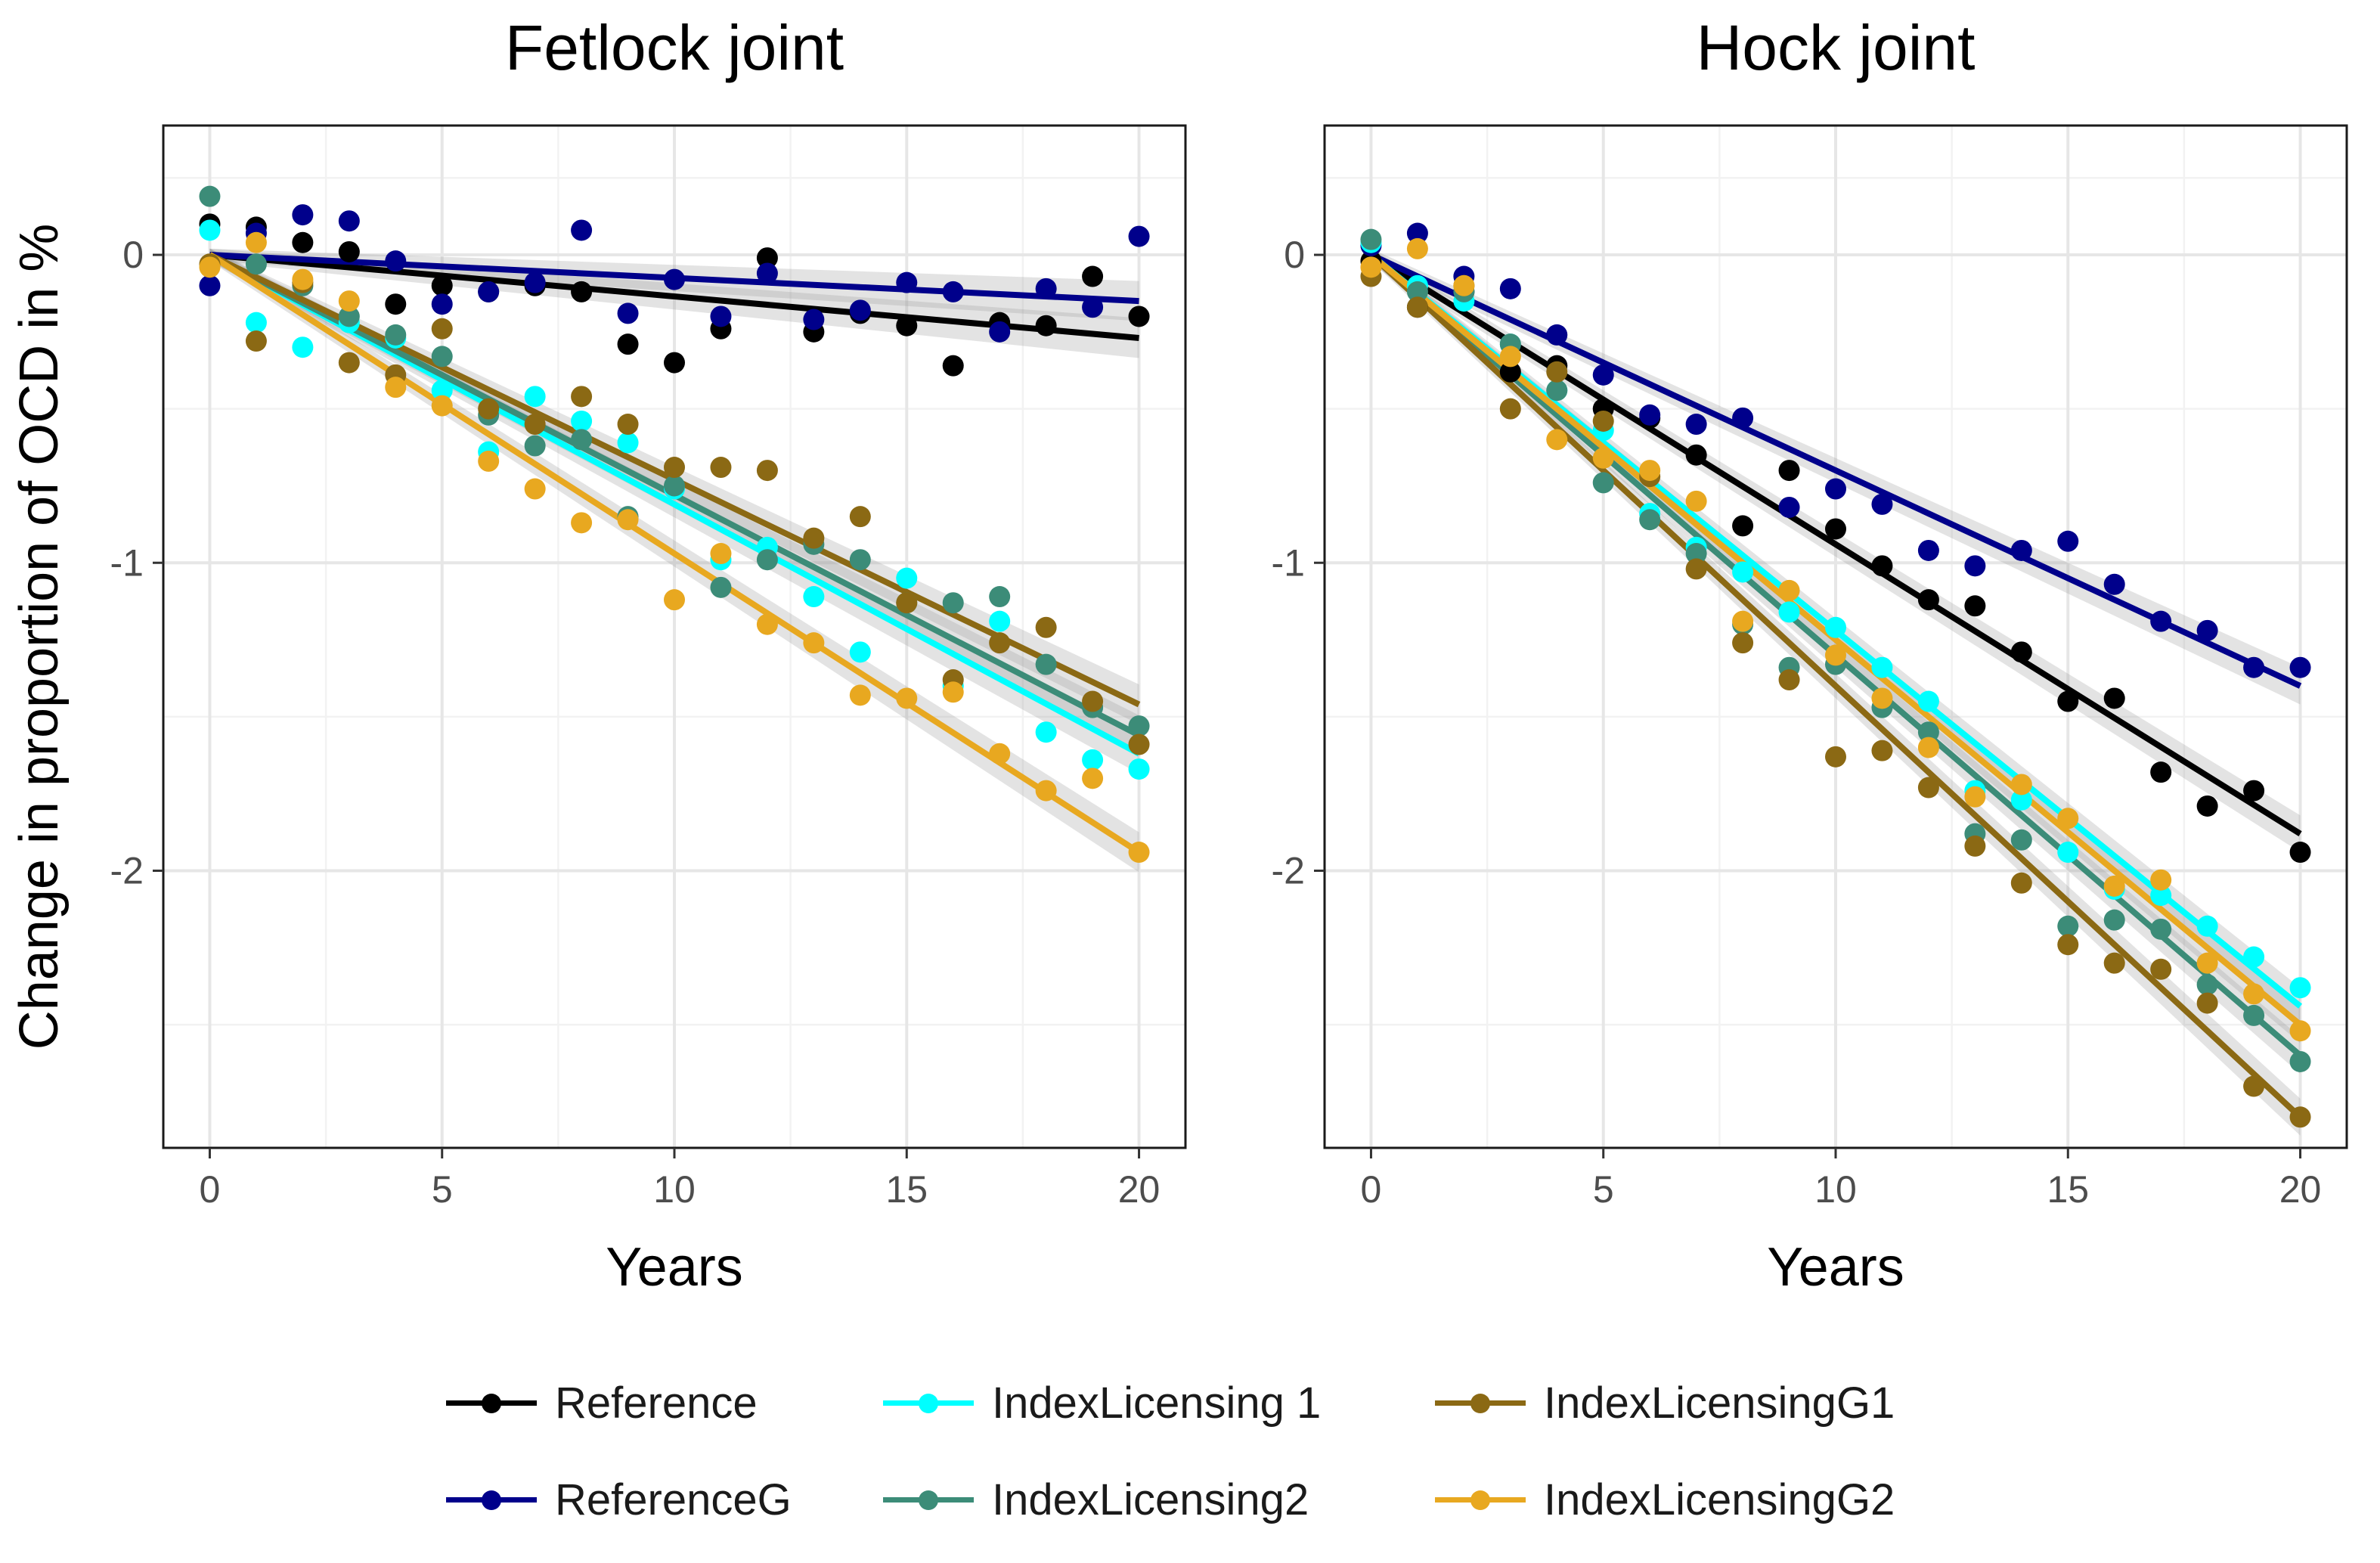 The width and height of the screenshot is (2380, 1563). Describe the element at coordinates (1835, 471) in the screenshot. I see `panel-2-trend-line-referenceg` at that location.